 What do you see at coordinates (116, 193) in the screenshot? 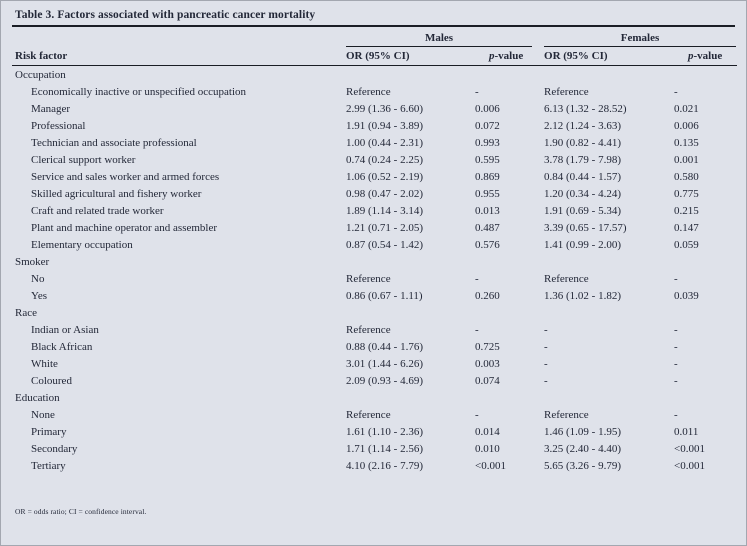
I see `risk-factor-cell: Skilled agricultural and fishery worker` at bounding box center [116, 193].